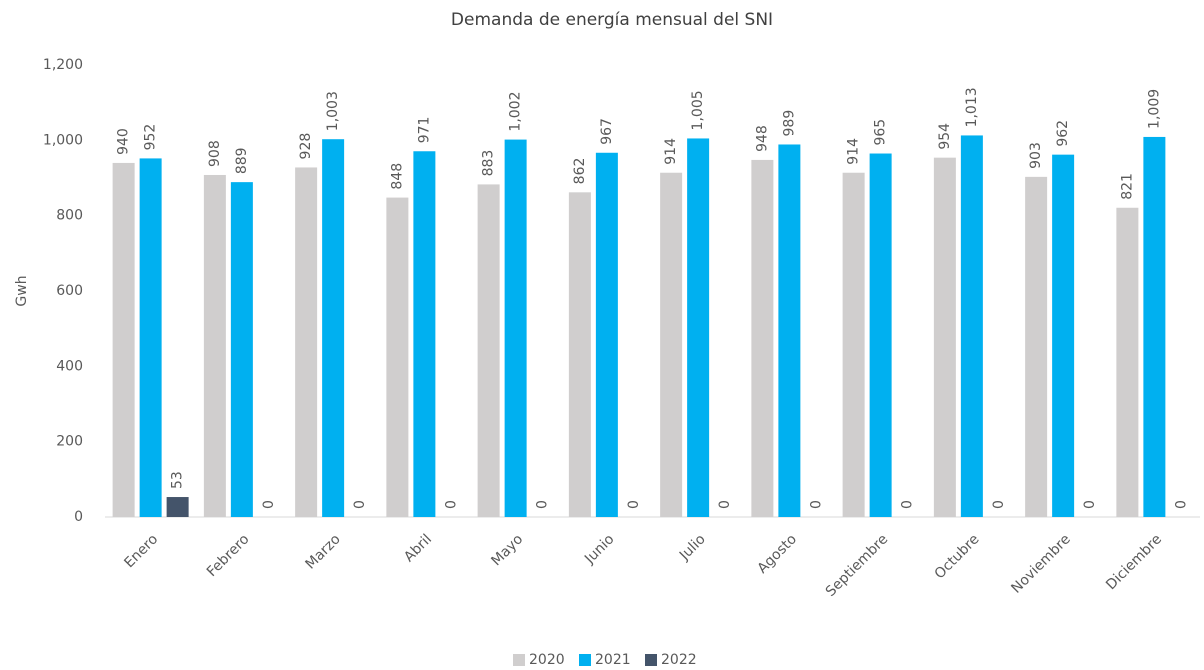  Describe the element at coordinates (306, 146) in the screenshot. I see `data-label: 928` at that location.